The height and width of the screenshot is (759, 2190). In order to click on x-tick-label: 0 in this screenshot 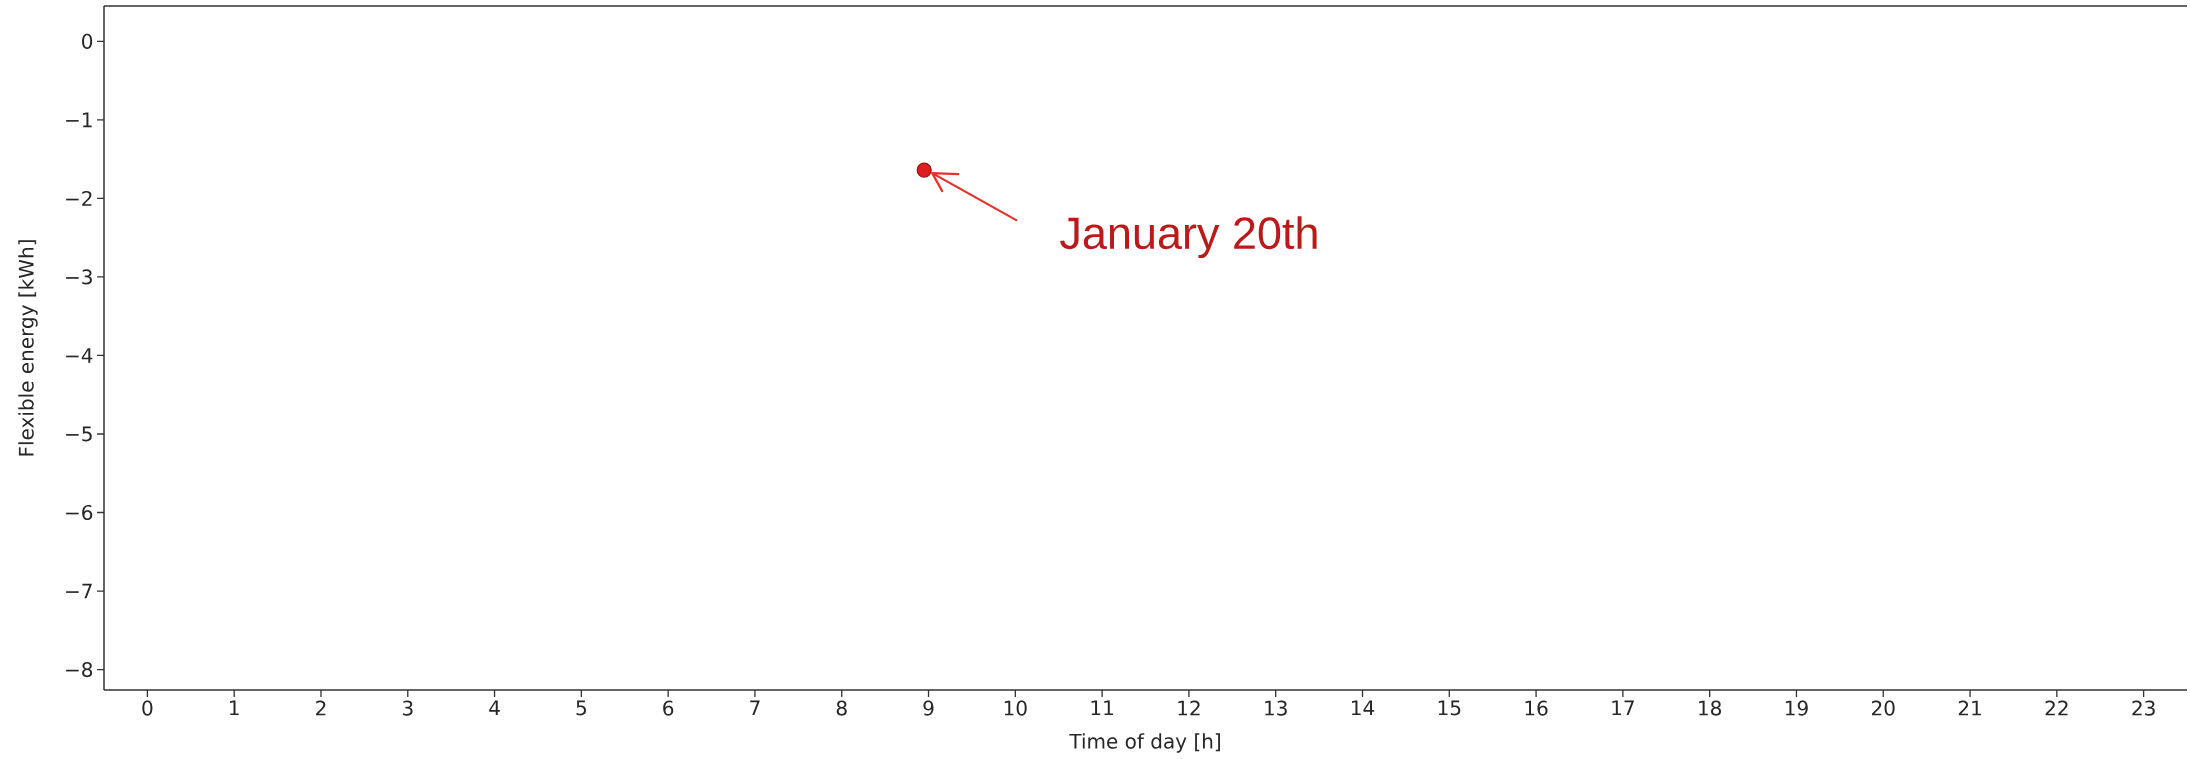, I will do `click(147, 708)`.